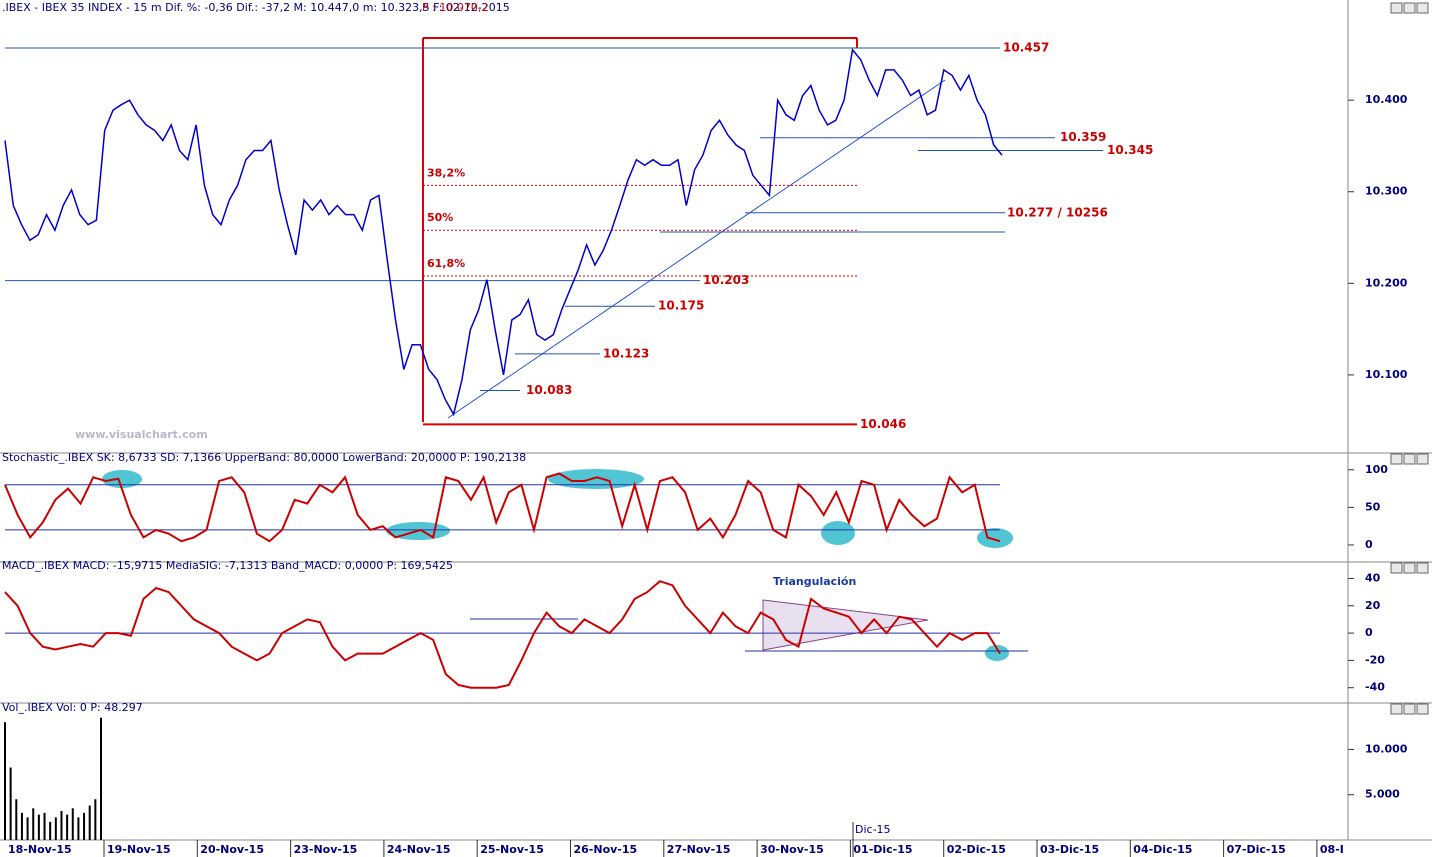  Describe the element at coordinates (1373, 577) in the screenshot. I see `y-tick-label: 40` at that location.